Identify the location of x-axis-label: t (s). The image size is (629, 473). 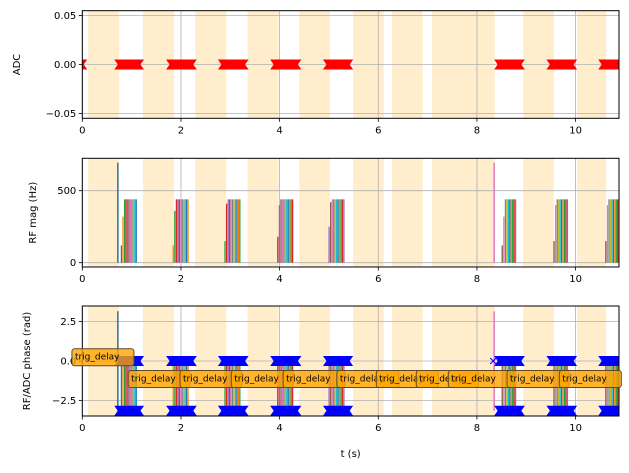
(351, 454).